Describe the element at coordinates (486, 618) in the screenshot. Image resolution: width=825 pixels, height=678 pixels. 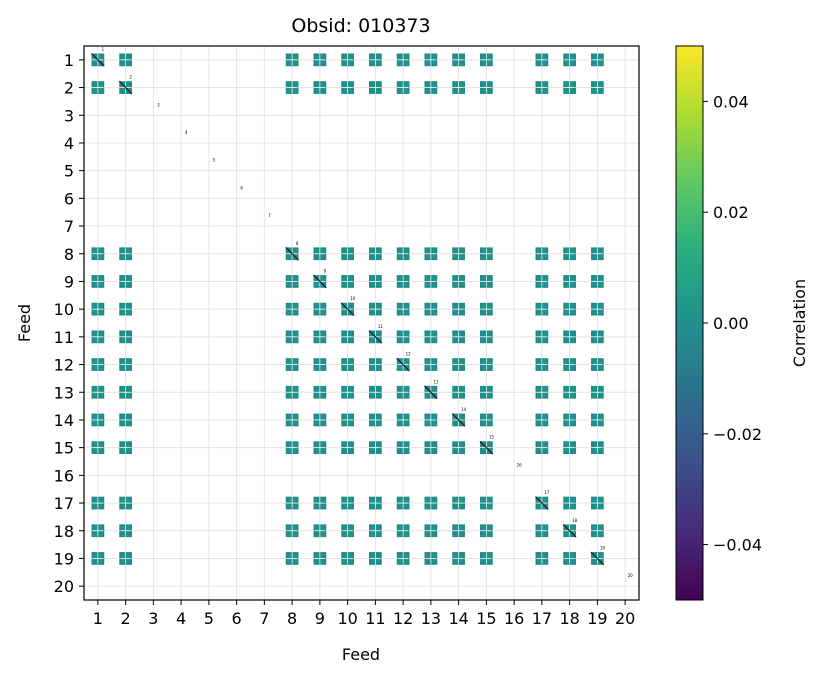
I see `x-tick-label: 15` at that location.